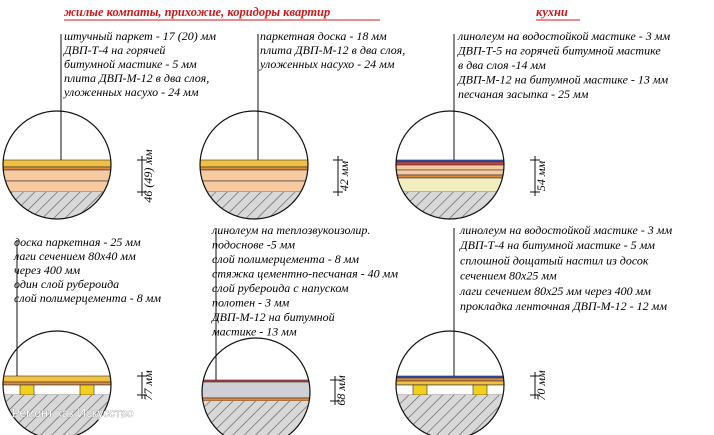  Describe the element at coordinates (148, 385) in the screenshot. I see `dimension-label: 77 мм` at that location.